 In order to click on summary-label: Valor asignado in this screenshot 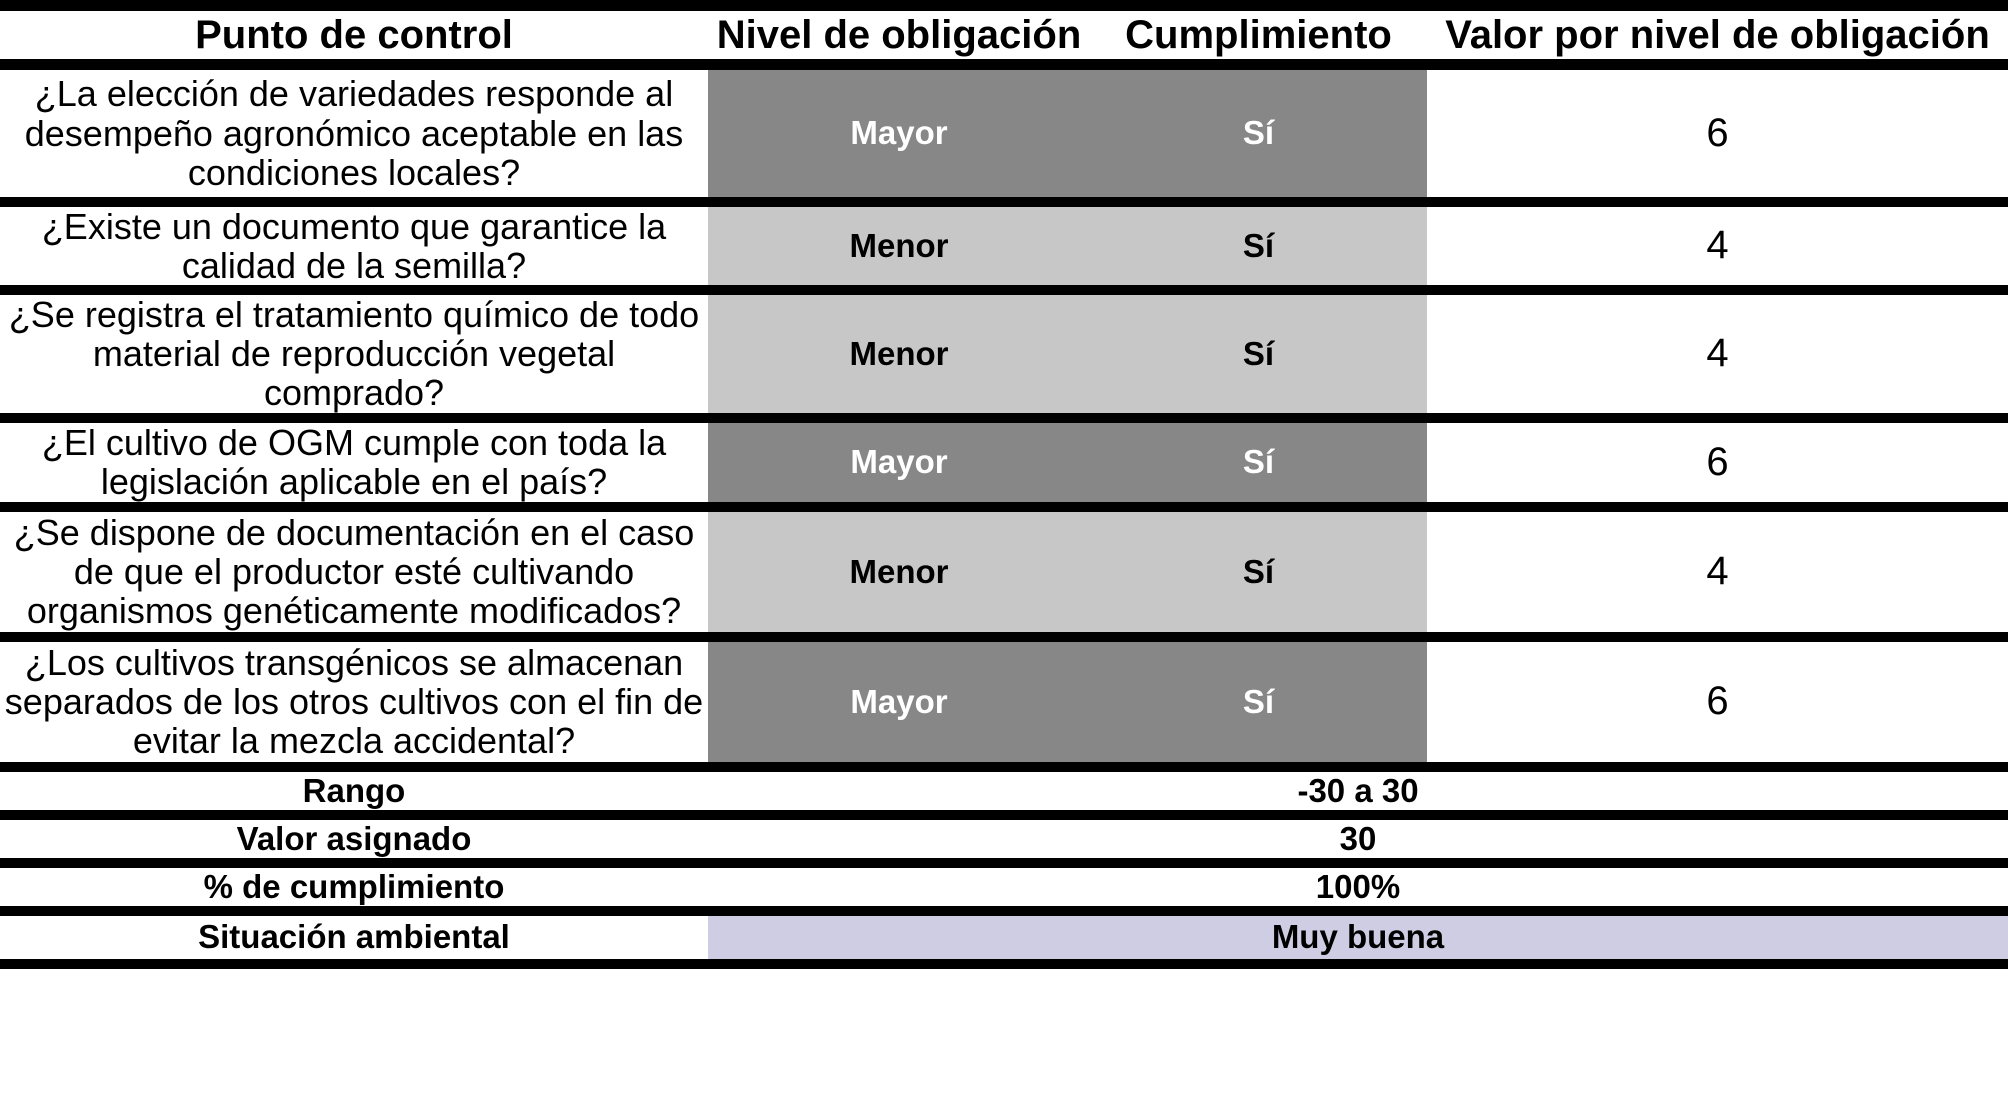, I will do `click(354, 841)`.